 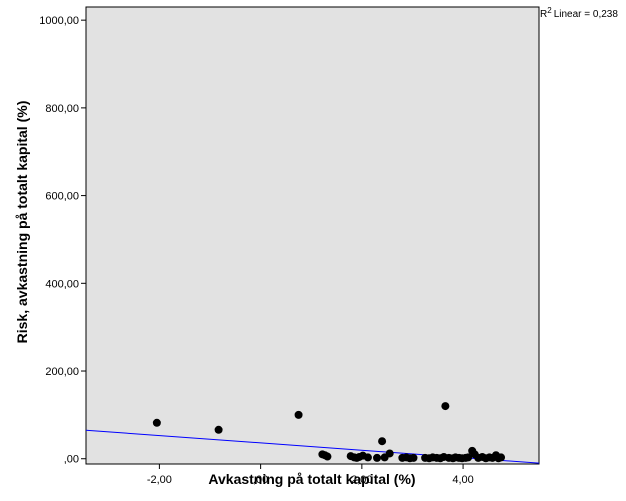 I want to click on x-axis: -2,00 ,00 2,00 4,00, so click(x=310, y=475).